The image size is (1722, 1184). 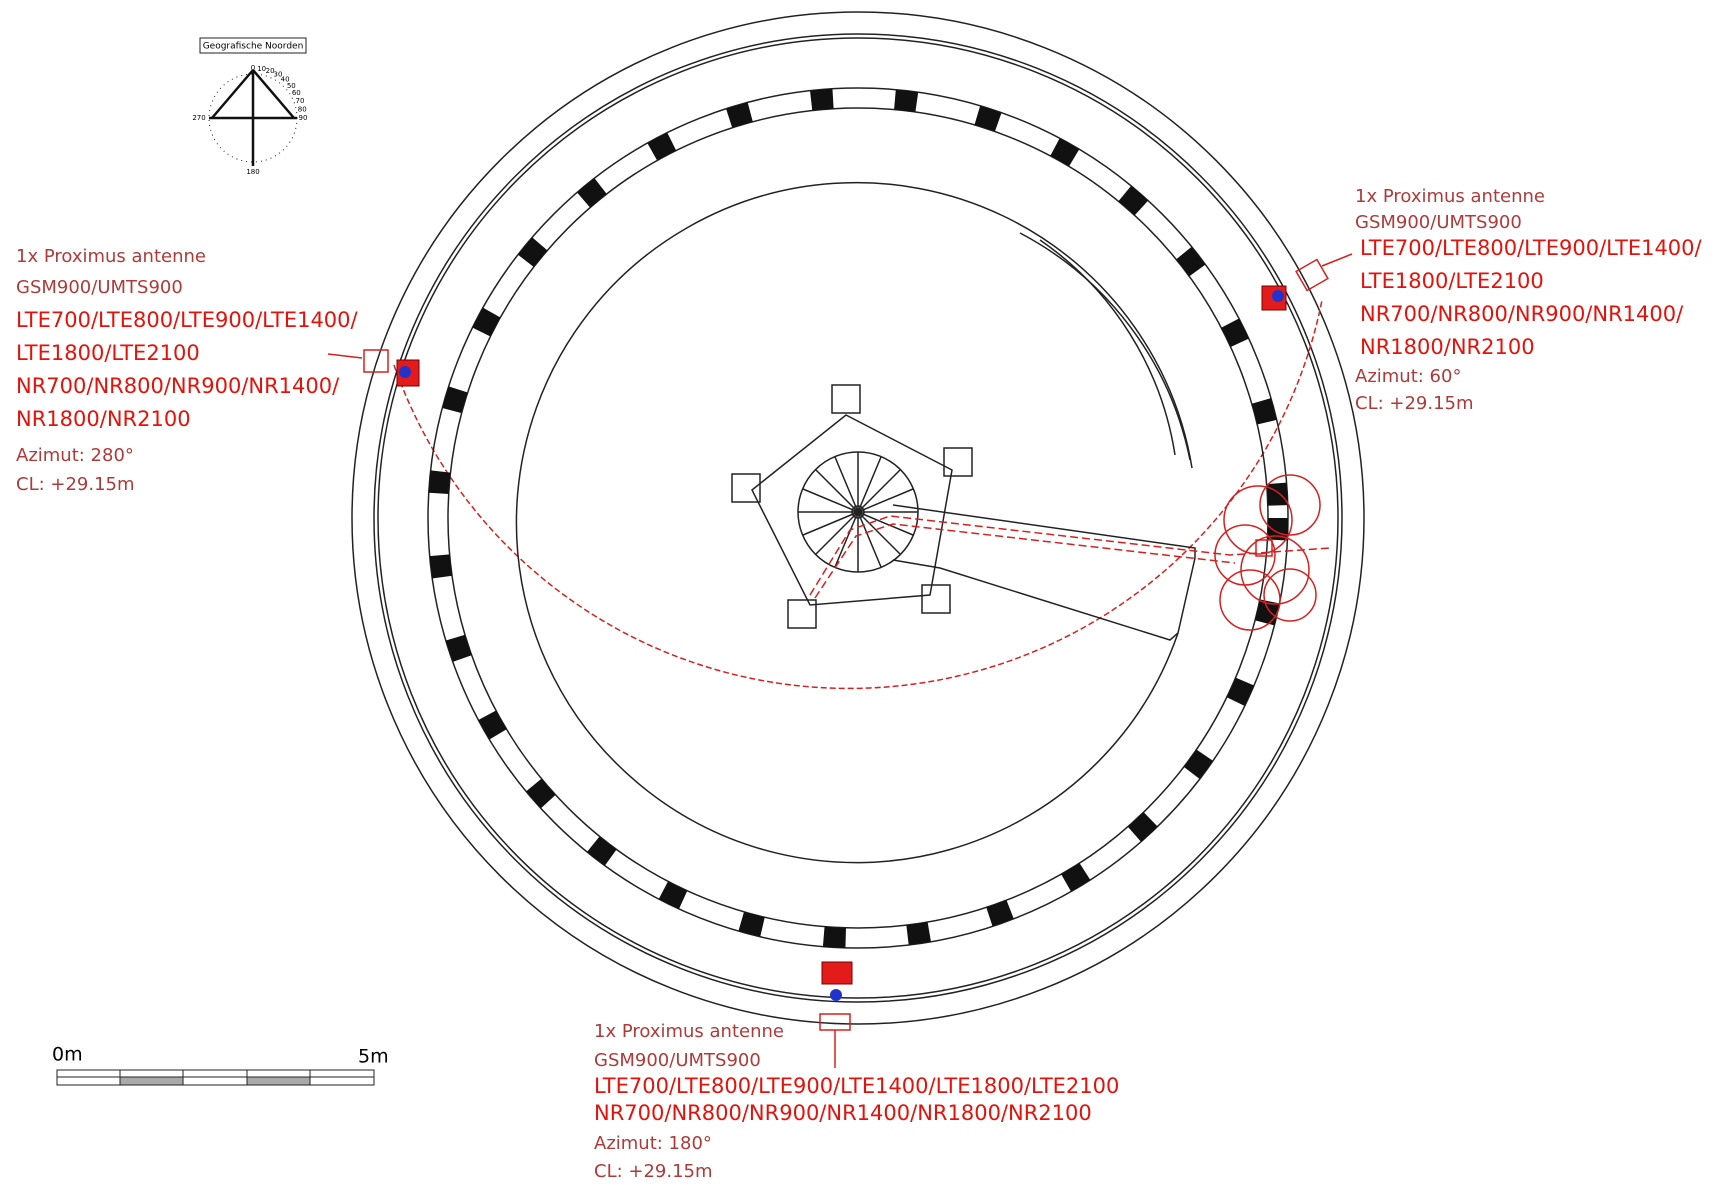 What do you see at coordinates (843, 1113) in the screenshot?
I see `nr-bands: NR700/NR800/NR900/NR1400/NR1800/NR2100` at bounding box center [843, 1113].